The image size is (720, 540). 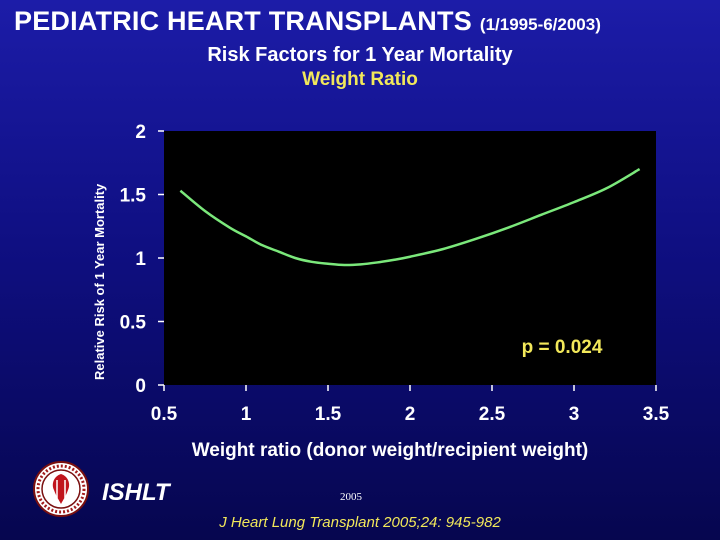 What do you see at coordinates (136, 492) in the screenshot?
I see `organization-name: ISHLT` at bounding box center [136, 492].